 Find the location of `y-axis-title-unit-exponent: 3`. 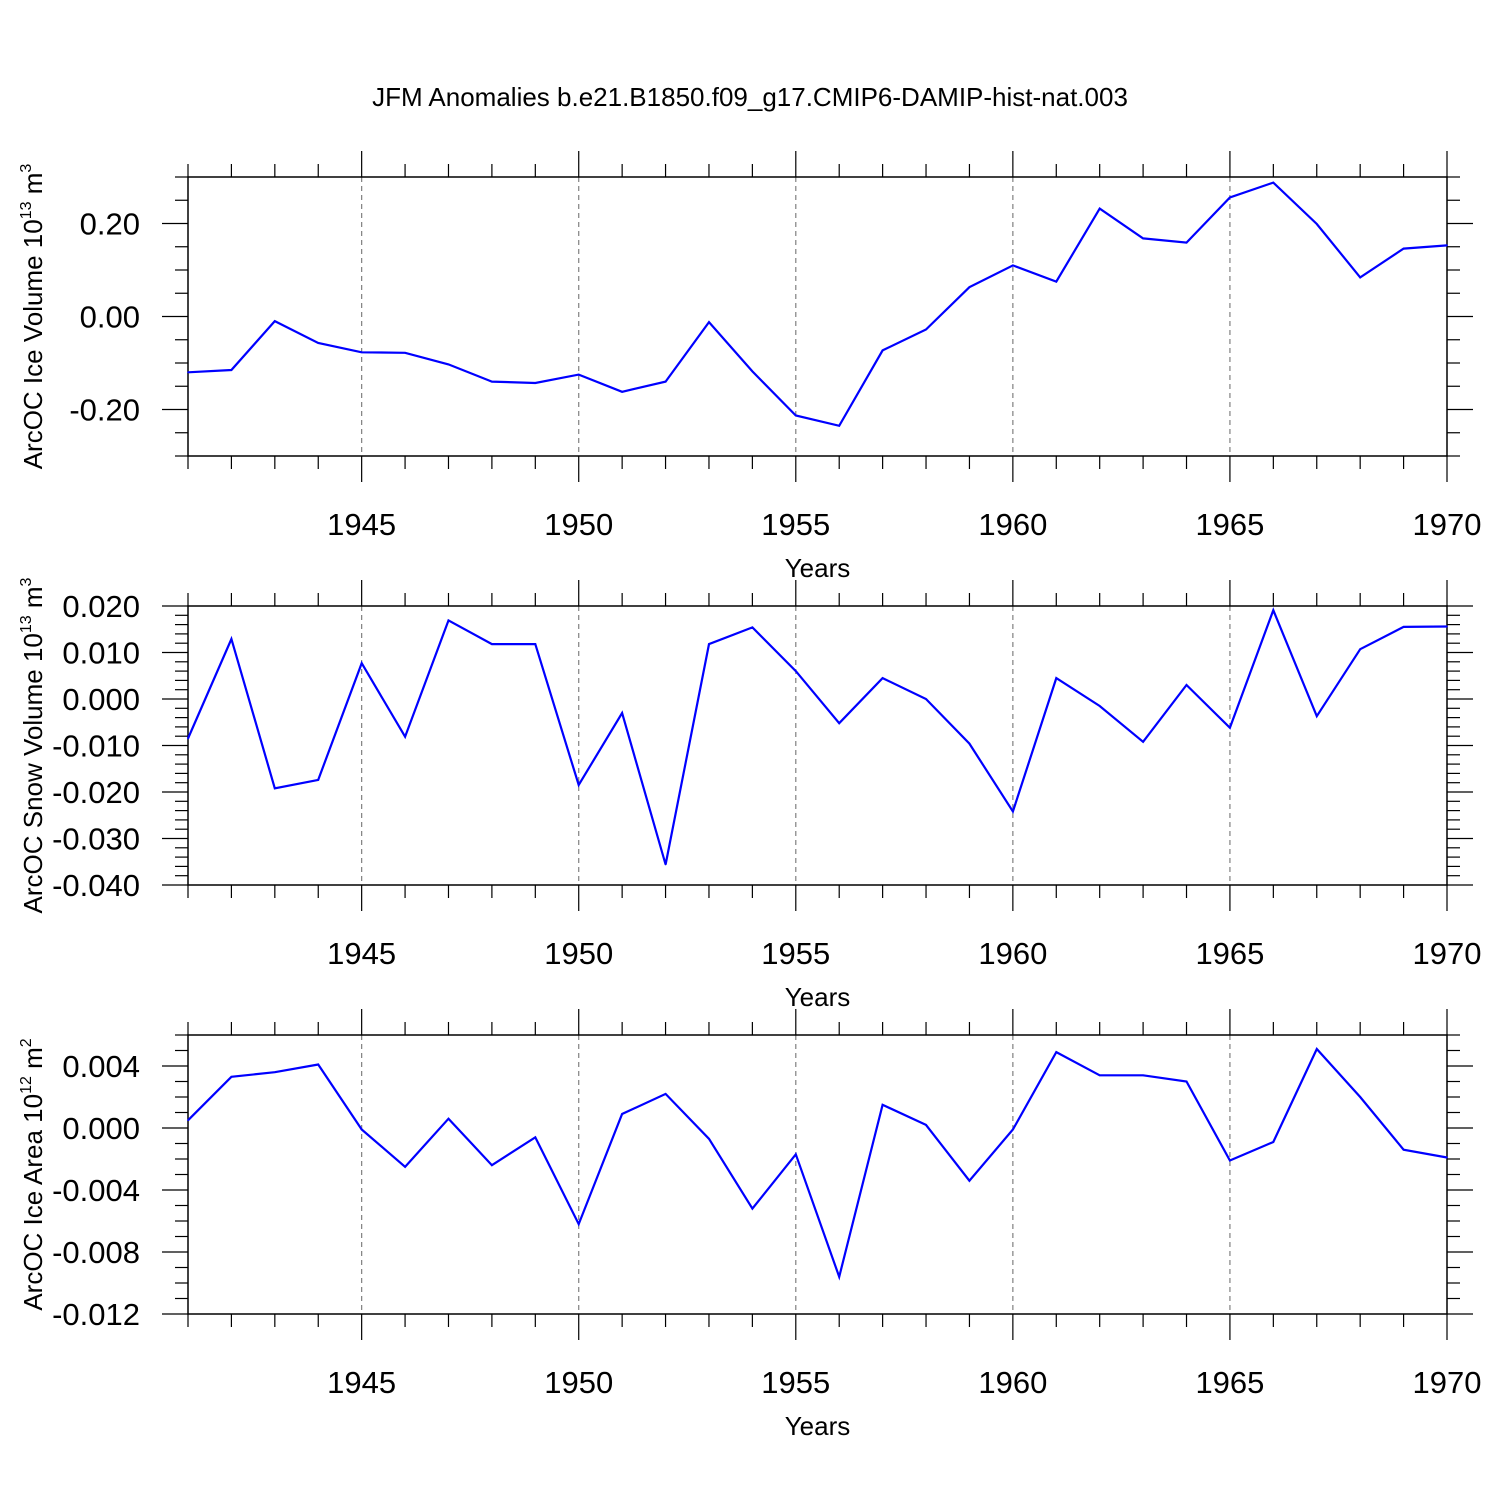

y-axis-title-unit-exponent: 3 is located at coordinates (26, 581).